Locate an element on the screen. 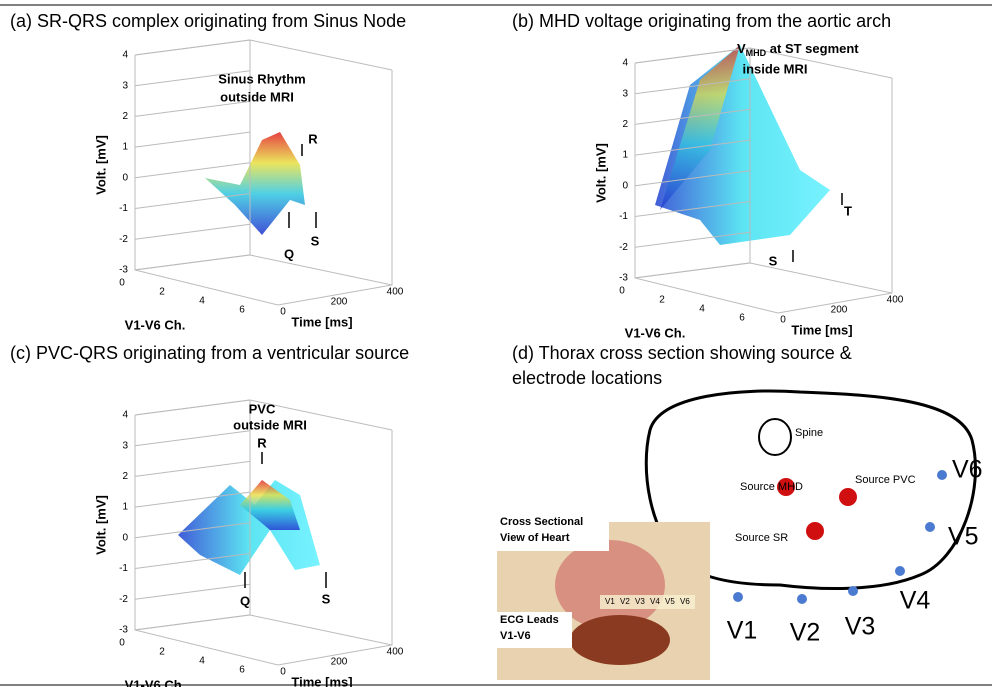  inset-lead: V4 is located at coordinates (655, 601).